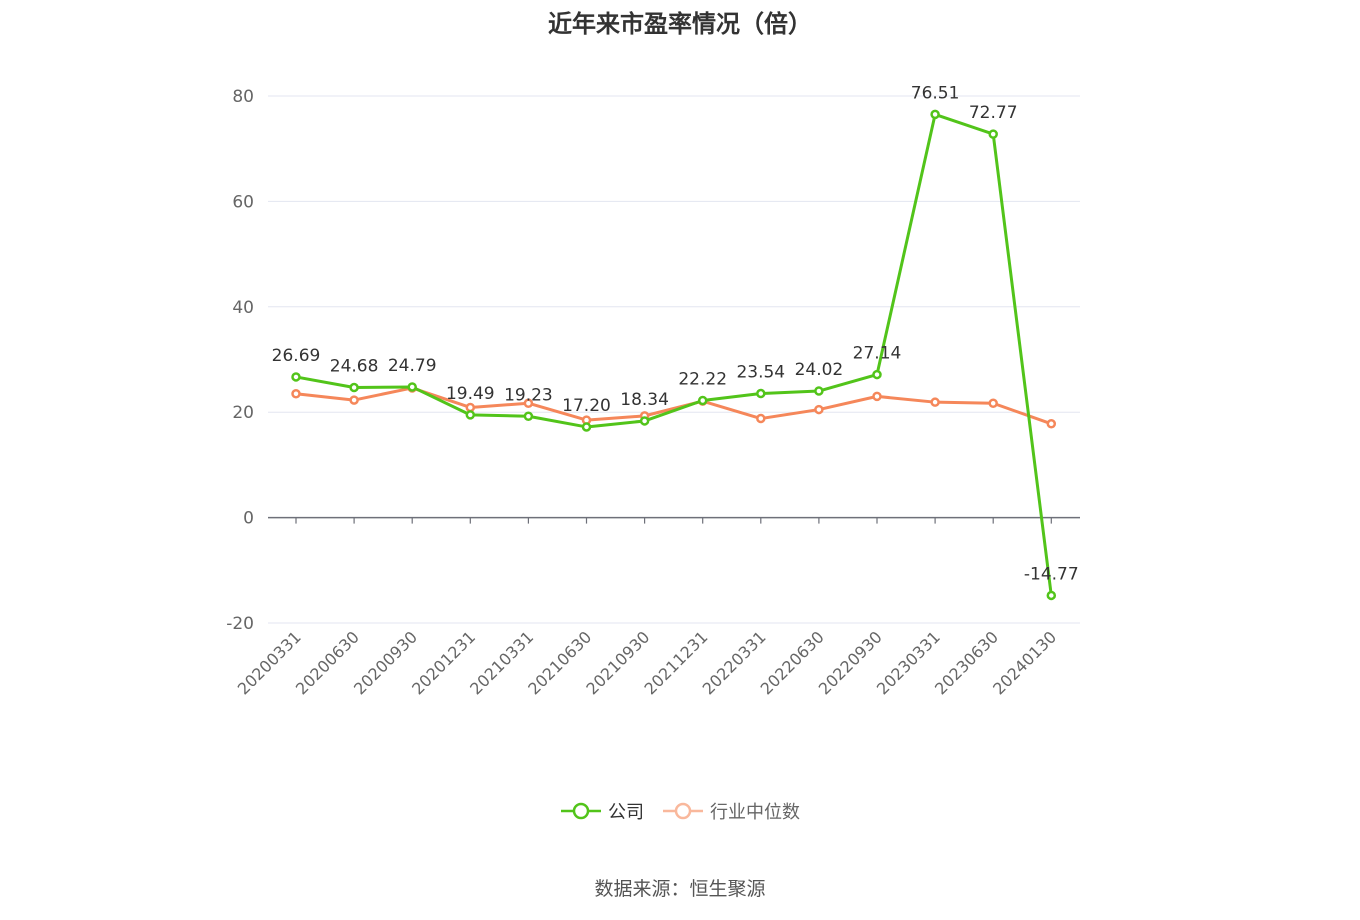 This screenshot has width=1360, height=920. What do you see at coordinates (755, 812) in the screenshot?
I see `legend-industry-label: 行业中位数` at bounding box center [755, 812].